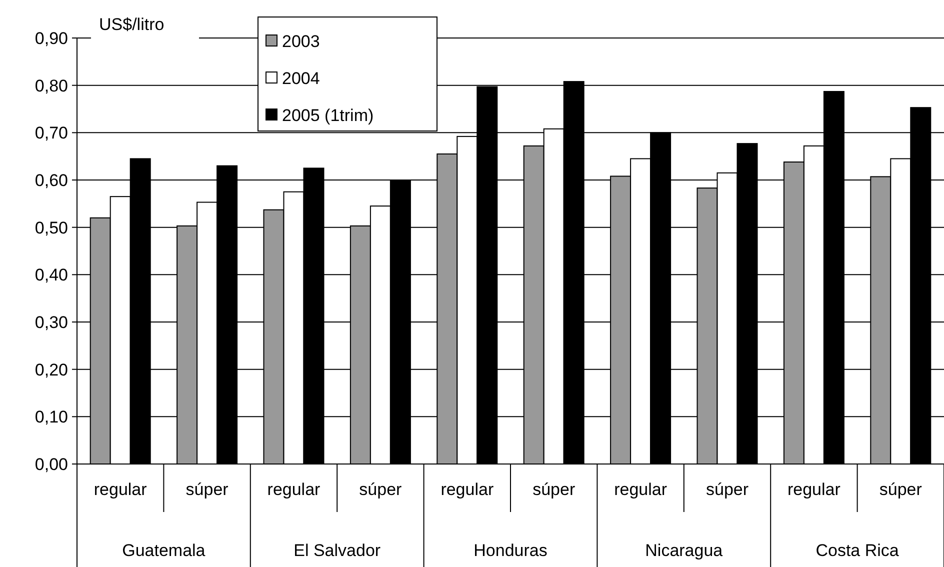 This screenshot has width=944, height=567. Describe the element at coordinates (51, 275) in the screenshot. I see `y-tick-label: 0,40` at that location.